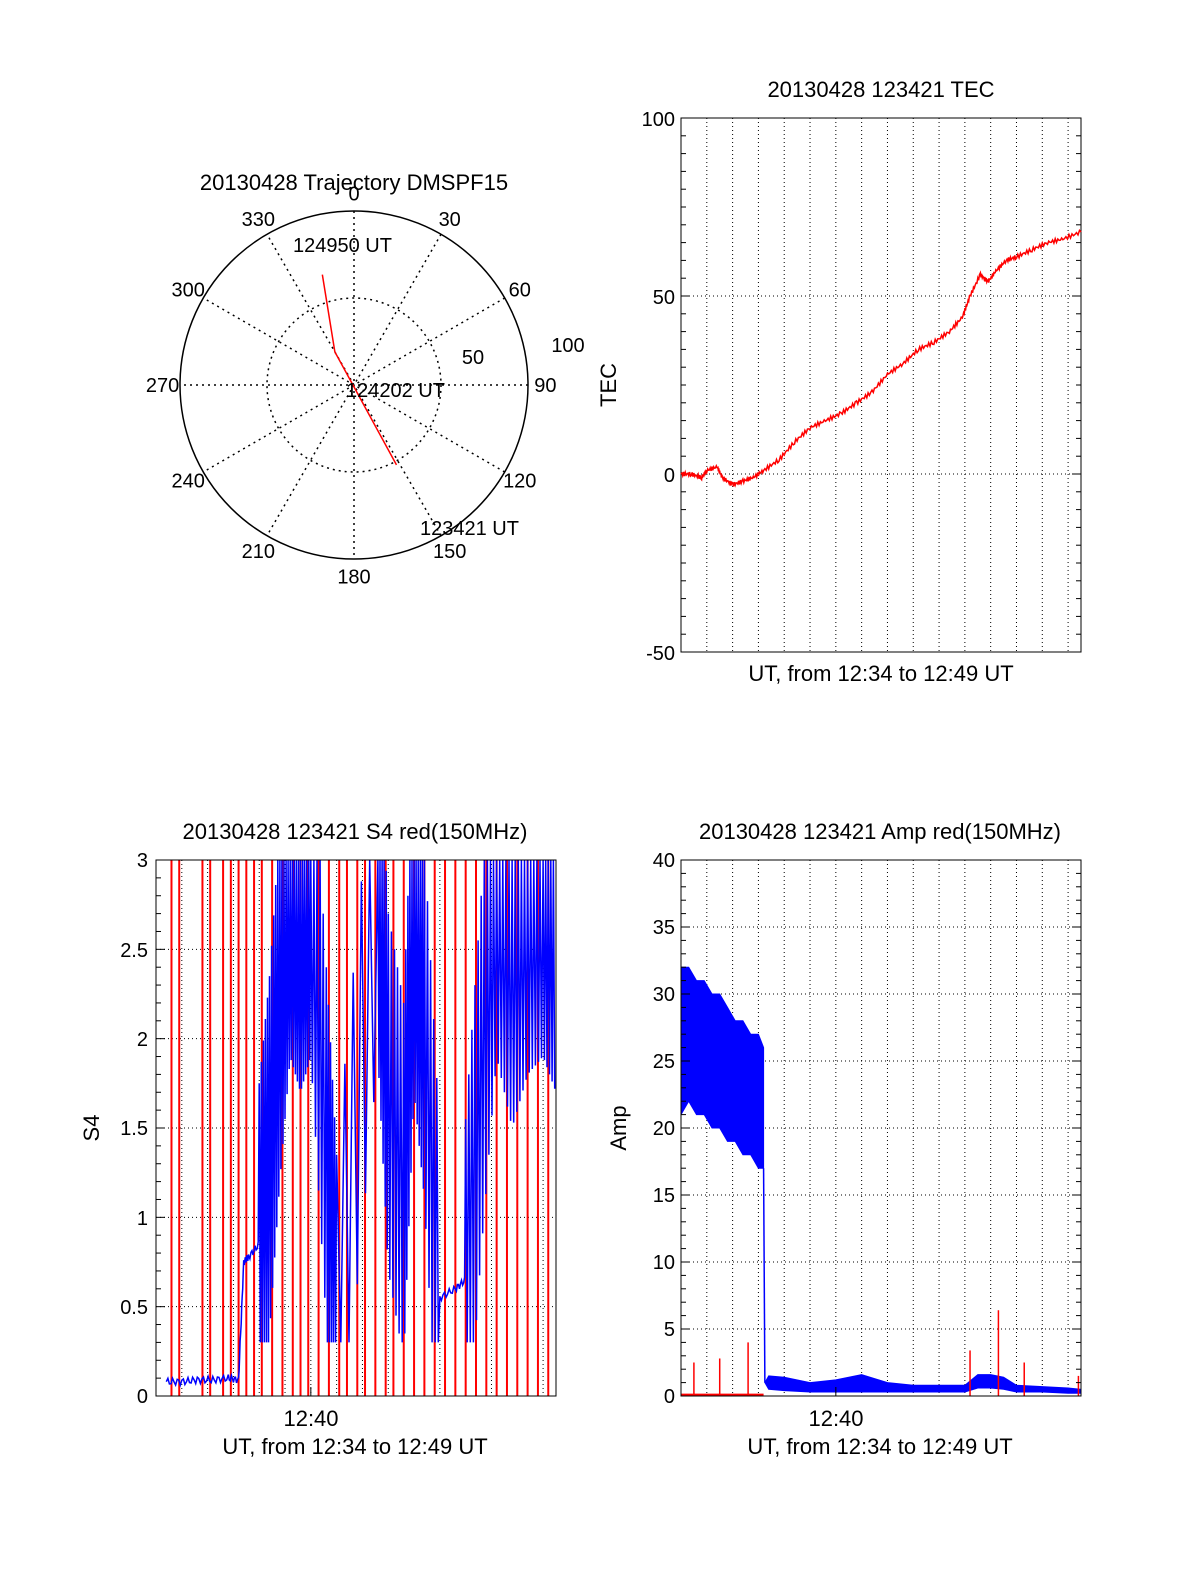 The width and height of the screenshot is (1200, 1575). What do you see at coordinates (142, 1397) in the screenshot?
I see `s4-y-label-0: 0` at bounding box center [142, 1397].